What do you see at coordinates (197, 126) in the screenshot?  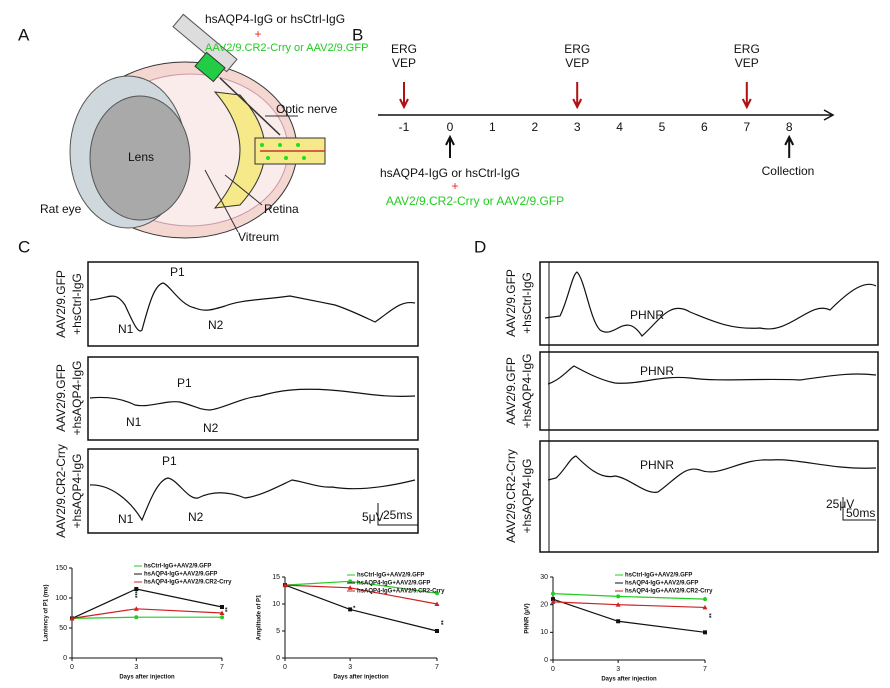 I see `eye-diagram` at bounding box center [197, 126].